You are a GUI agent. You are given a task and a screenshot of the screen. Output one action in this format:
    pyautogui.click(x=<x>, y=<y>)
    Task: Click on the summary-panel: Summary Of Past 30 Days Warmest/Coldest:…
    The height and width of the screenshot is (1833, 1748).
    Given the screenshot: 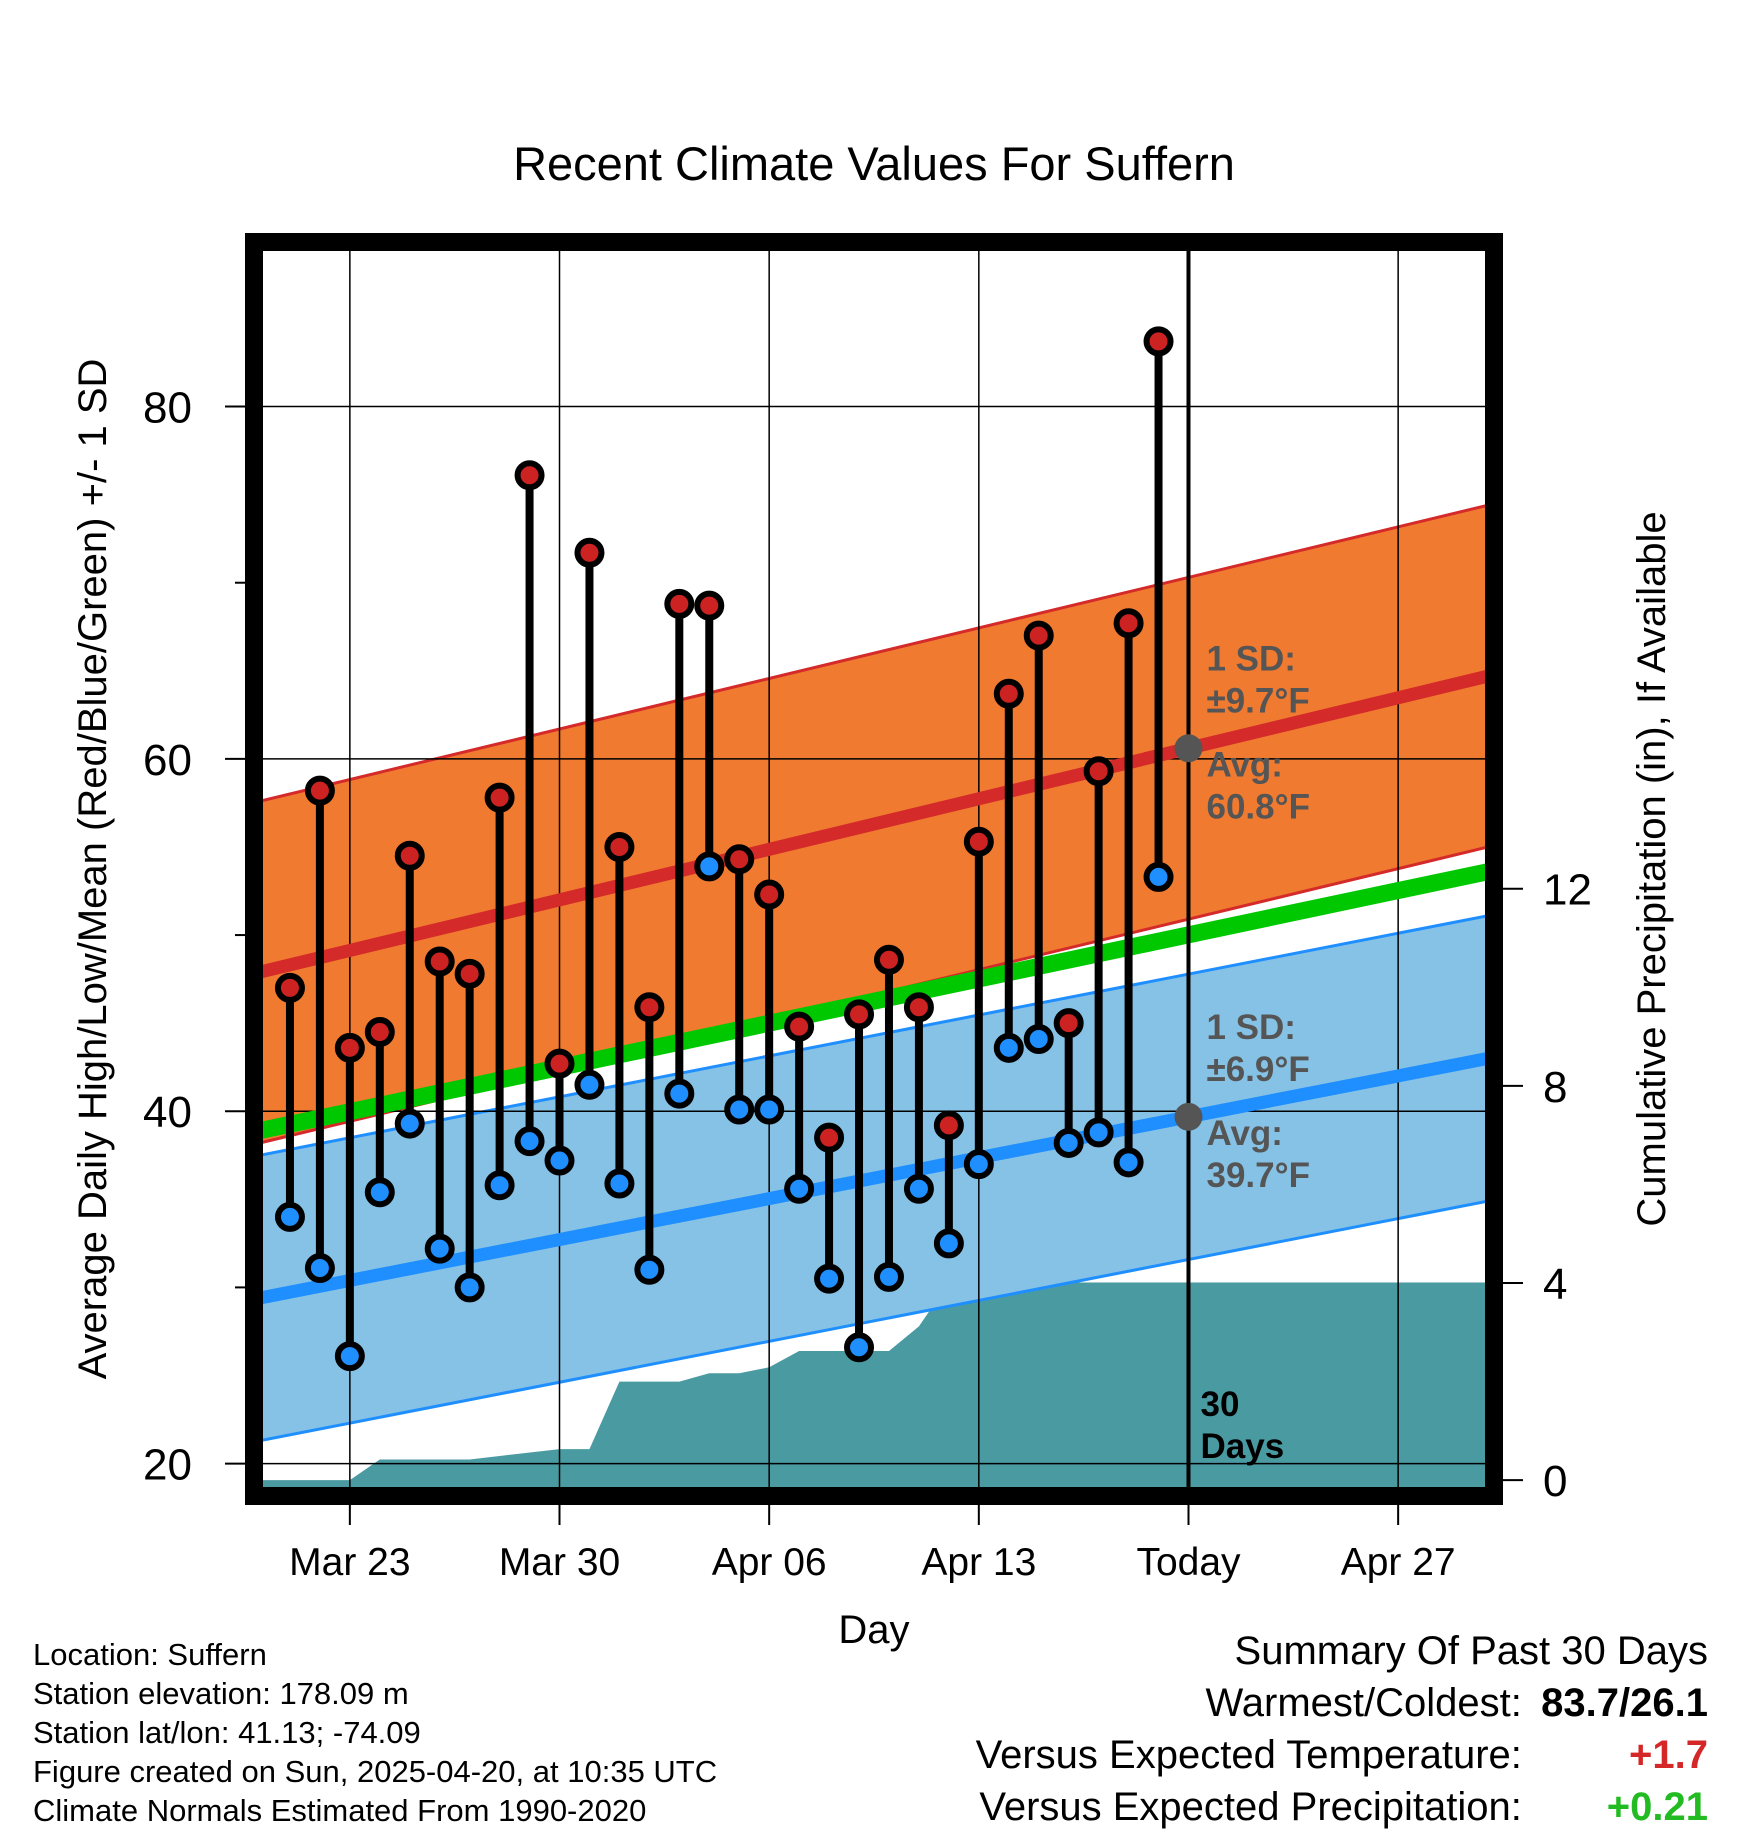 What is the action you would take?
    pyautogui.click(x=1342, y=1729)
    